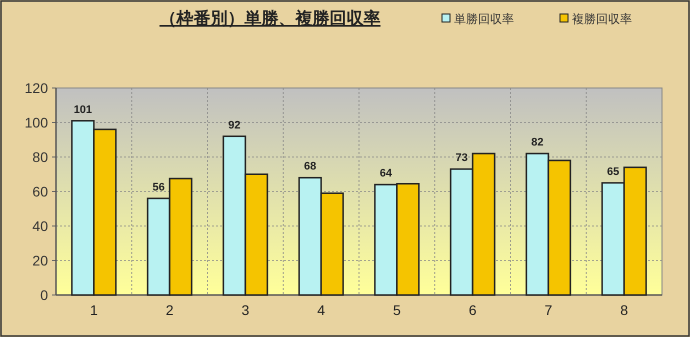 This screenshot has height=337, width=690. Describe the element at coordinates (36, 88) in the screenshot. I see `y-tick-label: 120` at that location.